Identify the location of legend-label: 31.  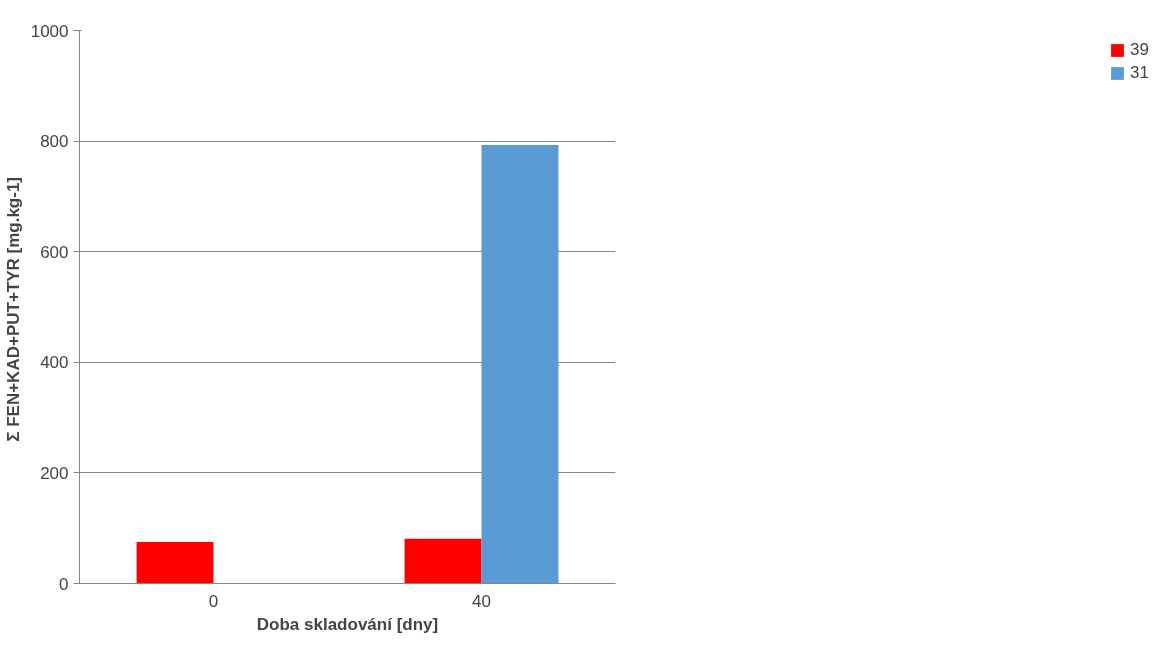
(1140, 73).